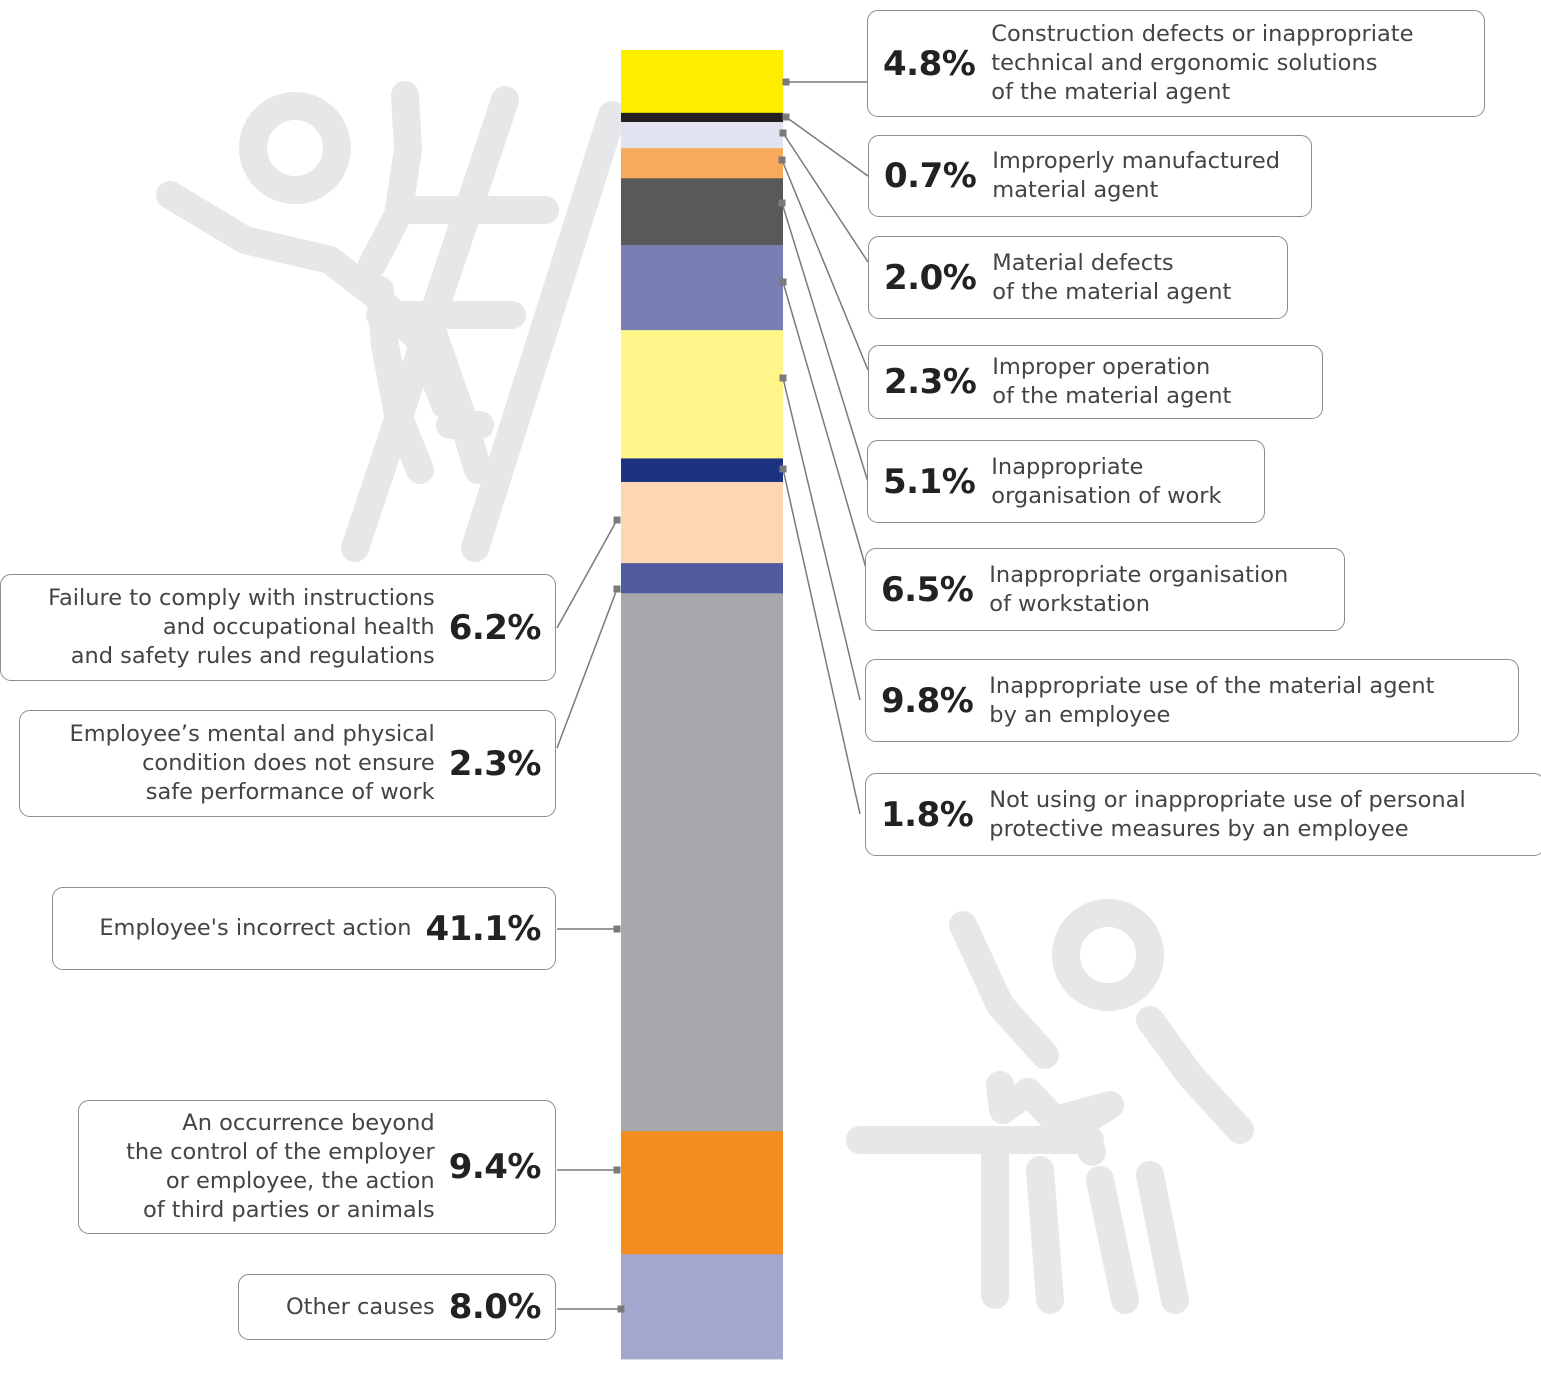 This screenshot has width=1541, height=1382. I want to click on data-label-value: 41.1%, so click(483, 928).